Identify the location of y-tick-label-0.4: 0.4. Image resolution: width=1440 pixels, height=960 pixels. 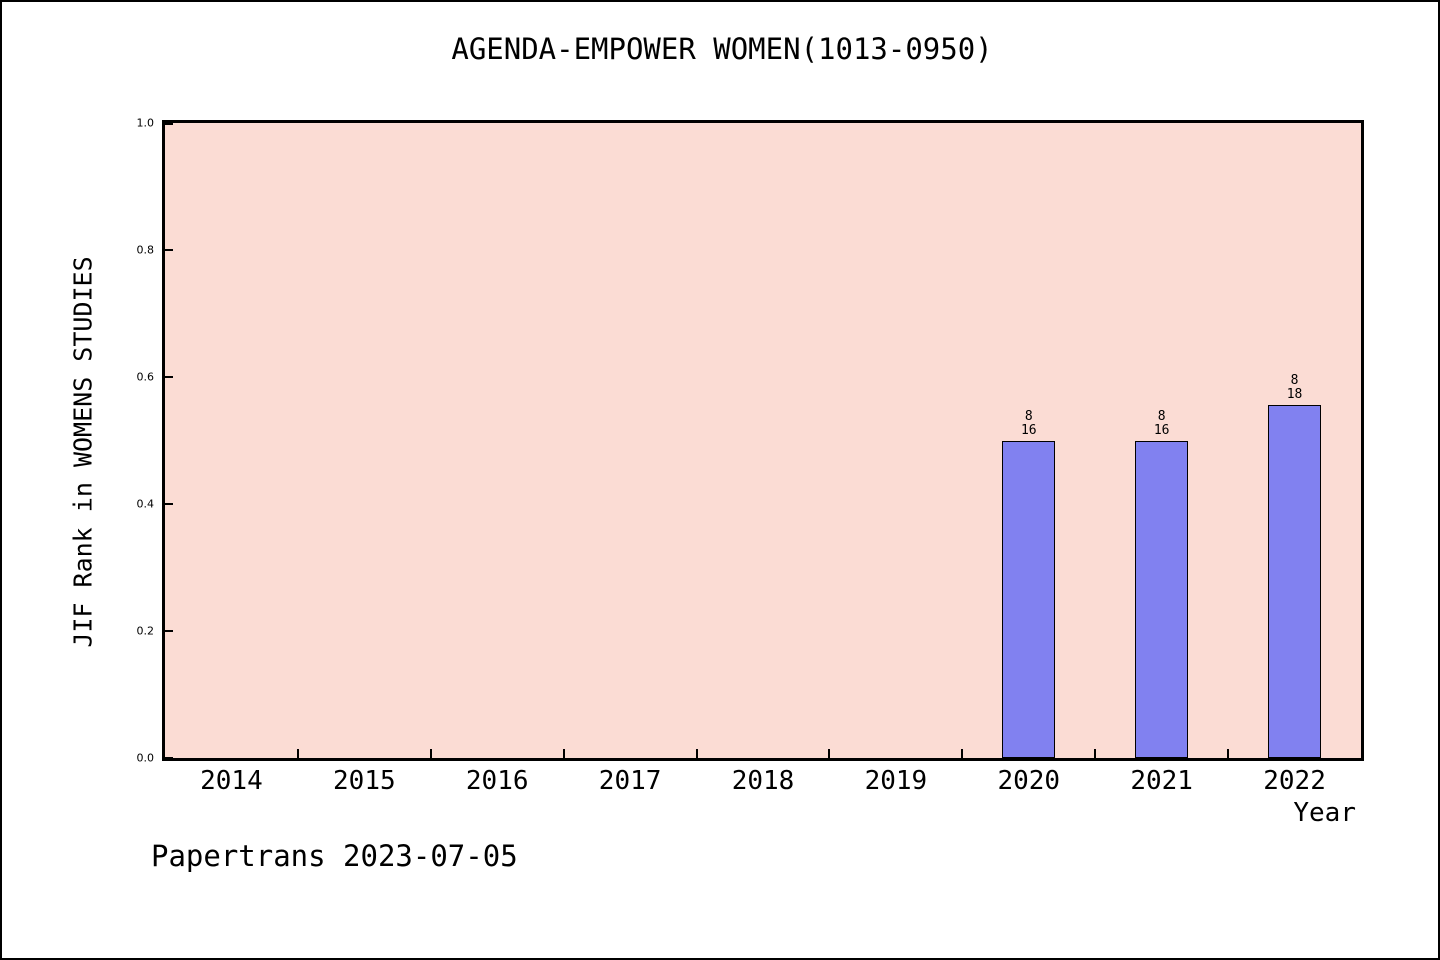
(145, 504).